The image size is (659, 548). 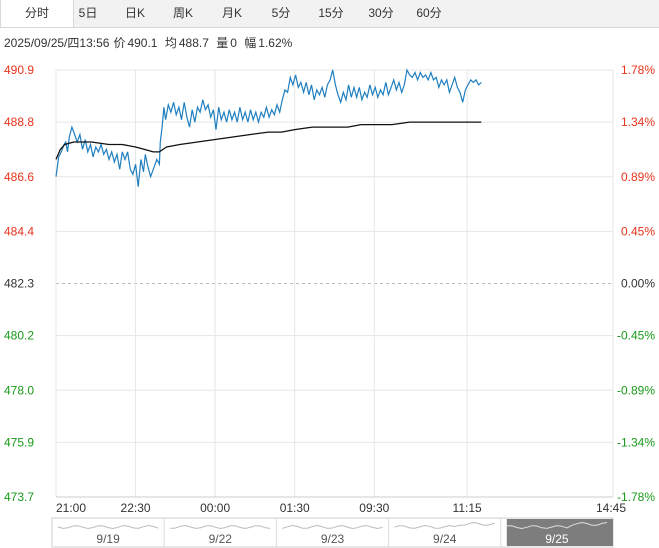 I want to click on pct-tick-label: 0.45%, so click(x=638, y=231).